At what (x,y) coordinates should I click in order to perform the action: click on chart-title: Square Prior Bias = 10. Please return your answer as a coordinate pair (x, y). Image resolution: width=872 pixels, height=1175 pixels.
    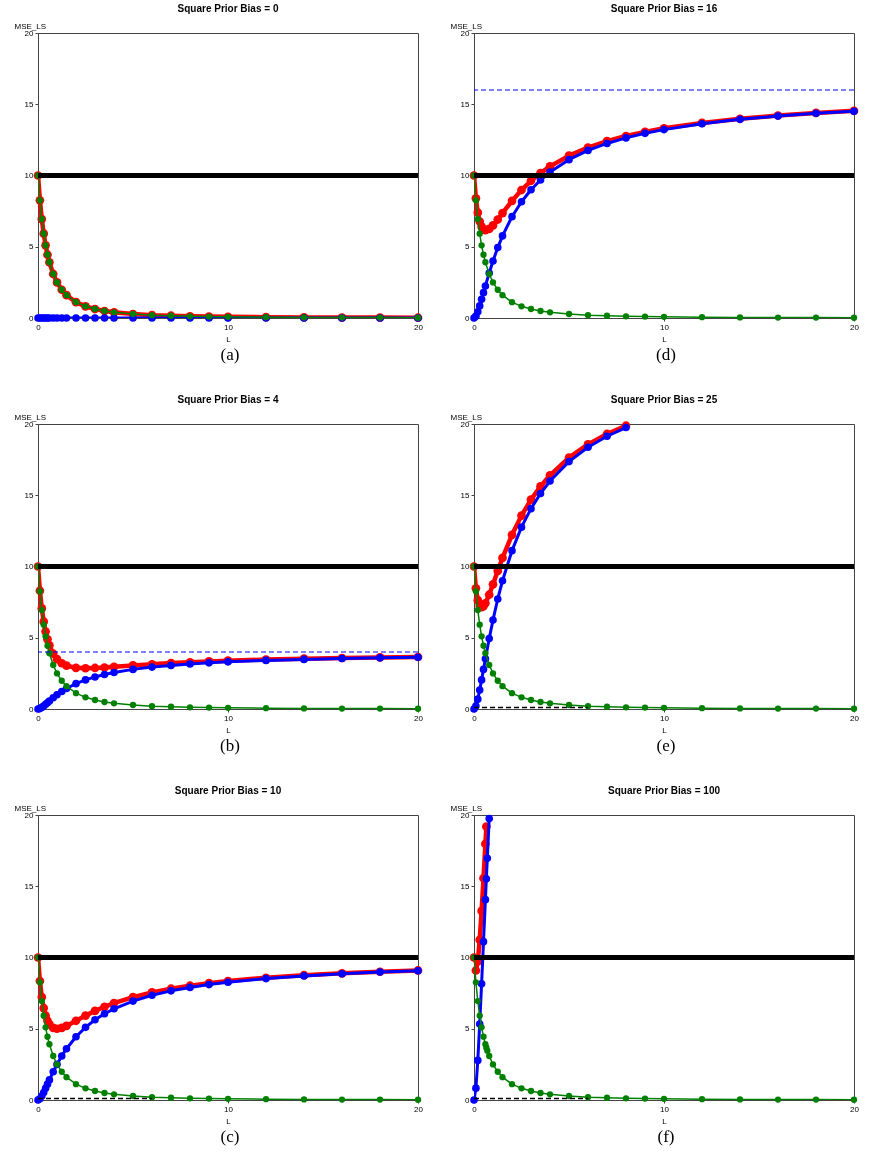
    Looking at the image, I should click on (228, 790).